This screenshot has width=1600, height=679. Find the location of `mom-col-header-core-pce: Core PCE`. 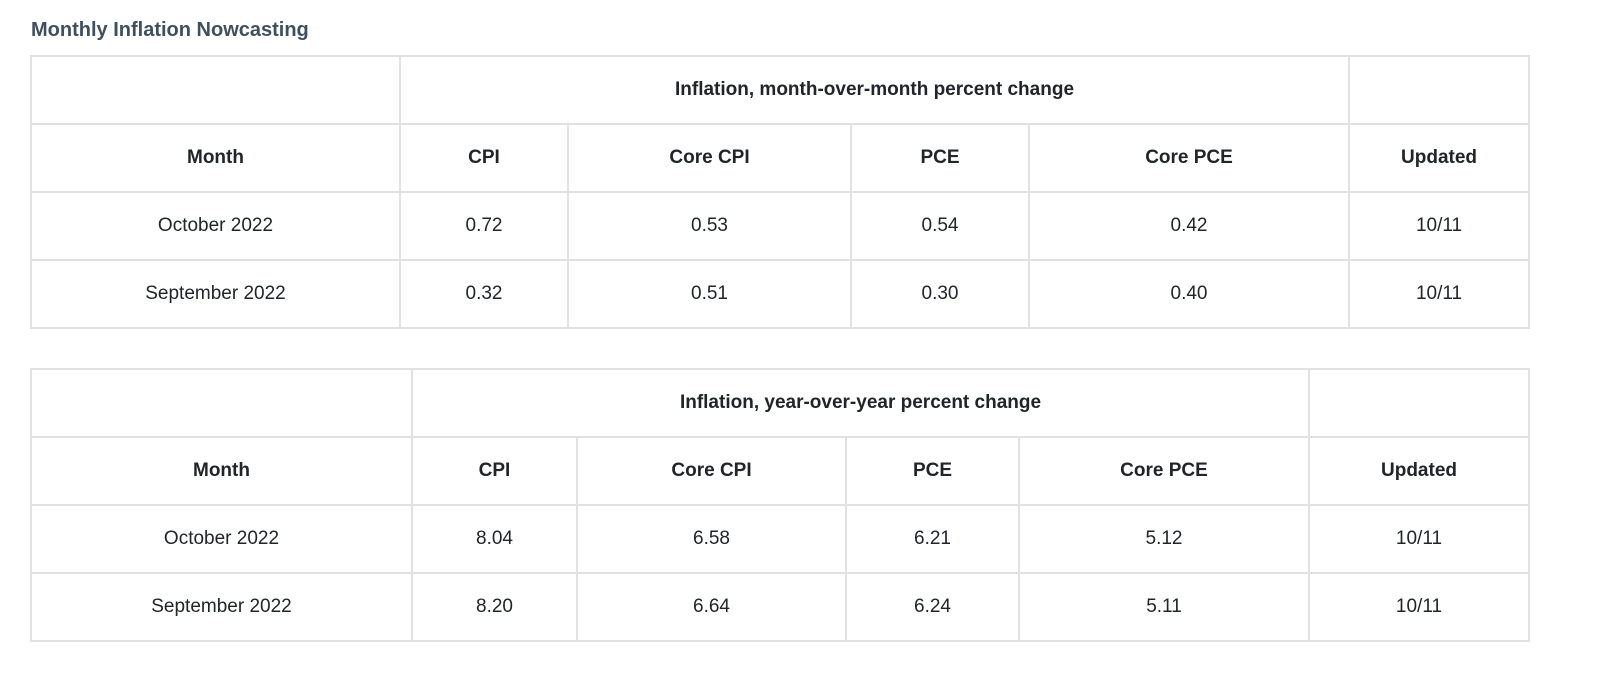

mom-col-header-core-pce: Core PCE is located at coordinates (1189, 158).